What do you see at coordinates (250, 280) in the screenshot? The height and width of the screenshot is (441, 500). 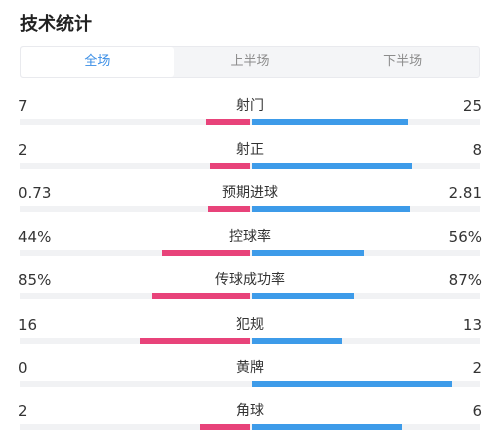 I see `stat-label: 传球成功率` at bounding box center [250, 280].